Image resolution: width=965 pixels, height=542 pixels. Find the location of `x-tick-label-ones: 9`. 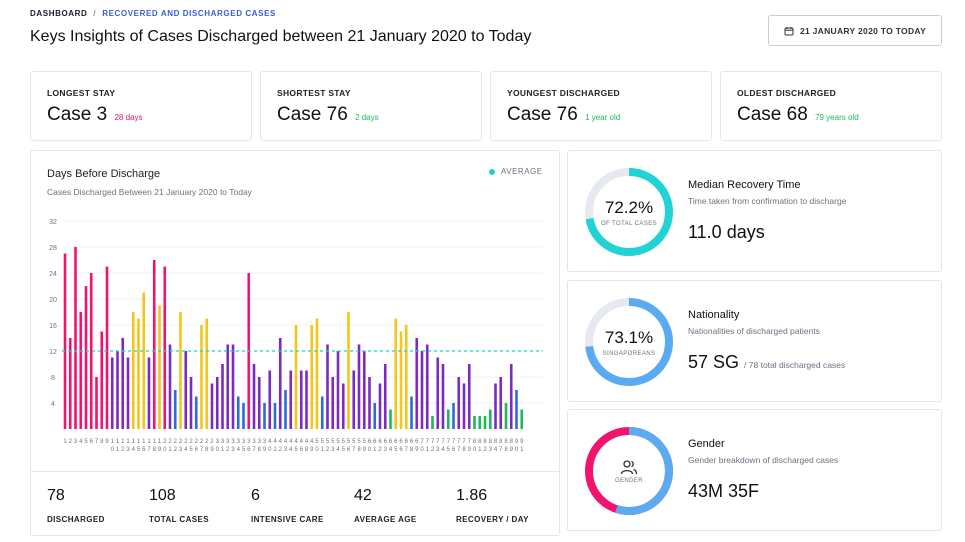

x-tick-label-ones: 9 is located at coordinates (365, 450).